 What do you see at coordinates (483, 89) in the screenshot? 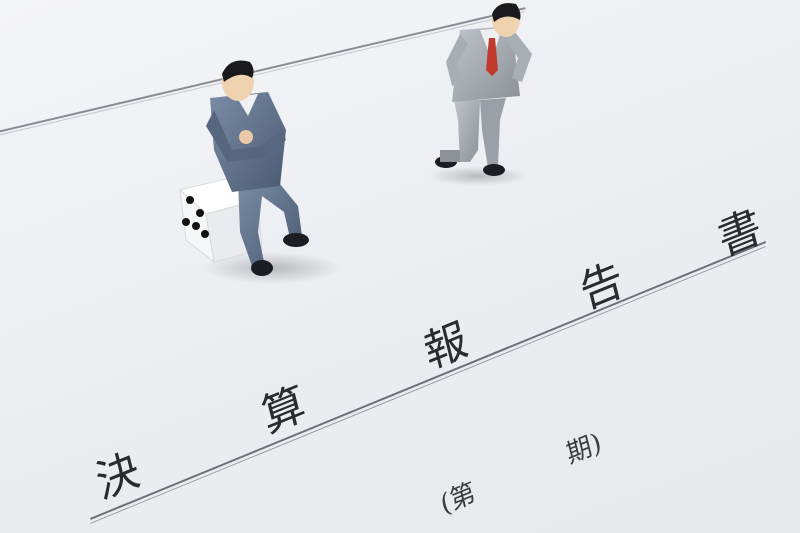
I see `standing-businessman-figure` at bounding box center [483, 89].